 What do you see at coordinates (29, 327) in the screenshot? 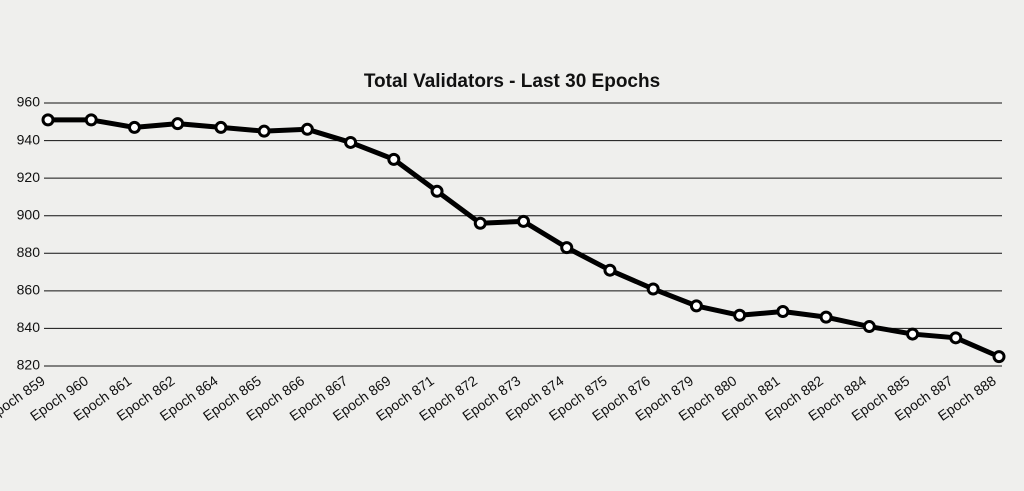
I see `y-tick-label: 840` at bounding box center [29, 327].